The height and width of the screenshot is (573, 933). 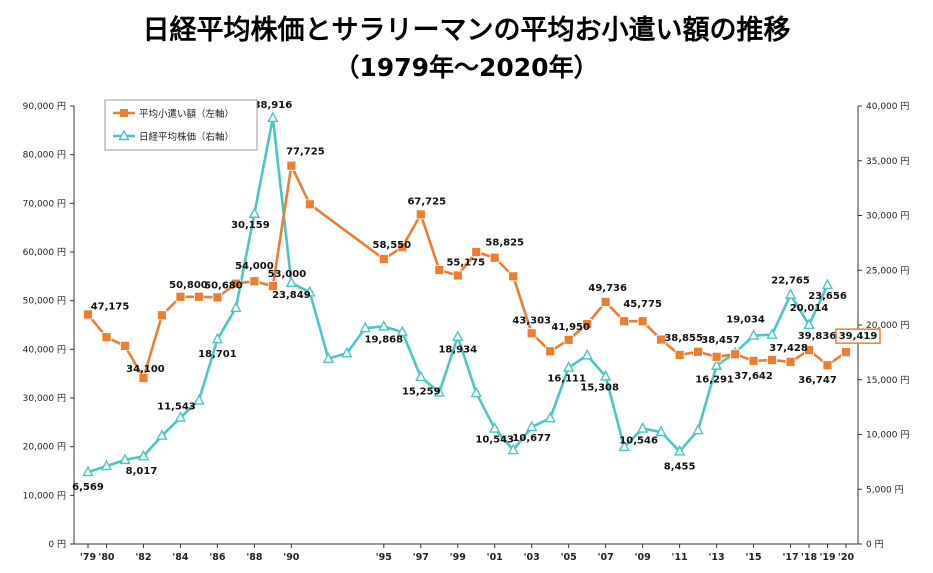 I want to click on left-axis-tick-label: 30,000 円, so click(x=44, y=398).